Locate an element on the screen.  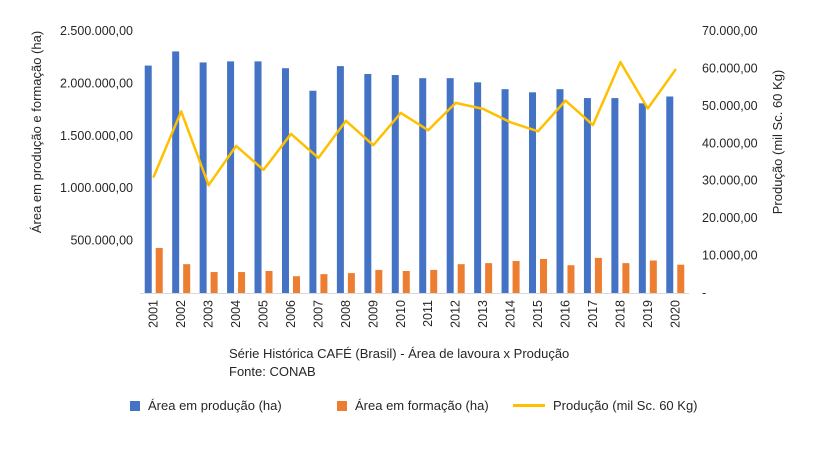
x-tick-label-2004: 2004 is located at coordinates (236, 314).